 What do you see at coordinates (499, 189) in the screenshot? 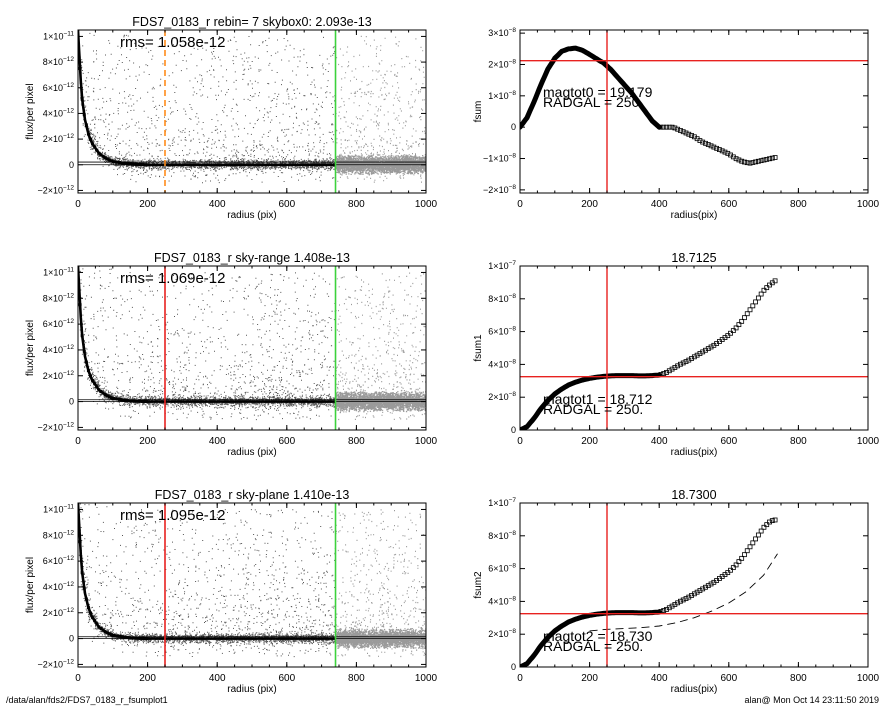
I see `y-tick-label: −2×10⁻⁸` at bounding box center [499, 189].